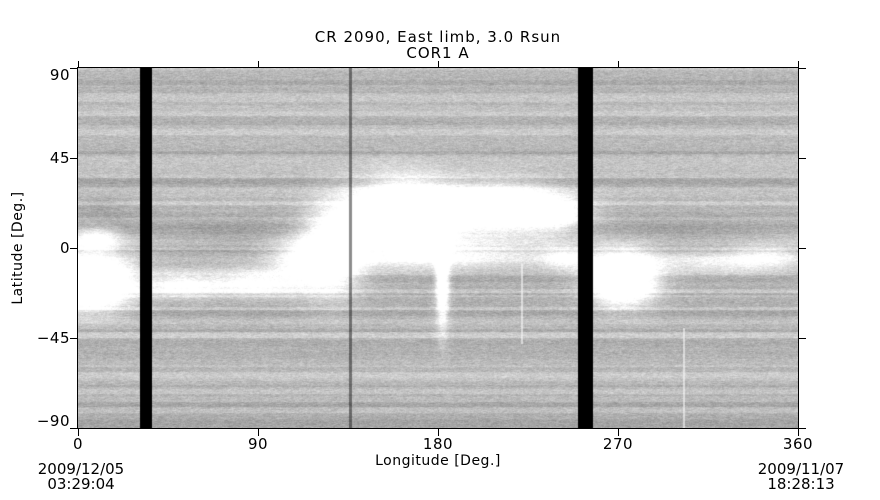  What do you see at coordinates (18, 248) in the screenshot?
I see `y-axis-title-text: Latitude [Deg.]` at bounding box center [18, 248].